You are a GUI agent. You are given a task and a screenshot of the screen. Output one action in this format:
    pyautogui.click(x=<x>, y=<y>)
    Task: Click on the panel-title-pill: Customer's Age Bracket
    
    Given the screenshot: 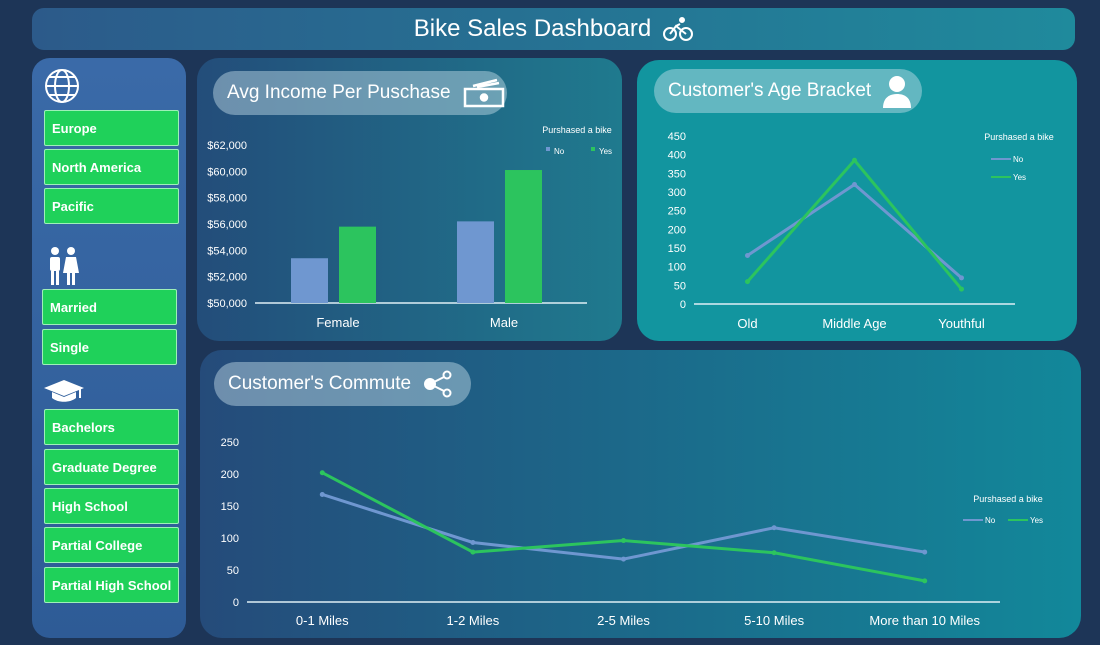 What is the action you would take?
    pyautogui.click(x=788, y=91)
    